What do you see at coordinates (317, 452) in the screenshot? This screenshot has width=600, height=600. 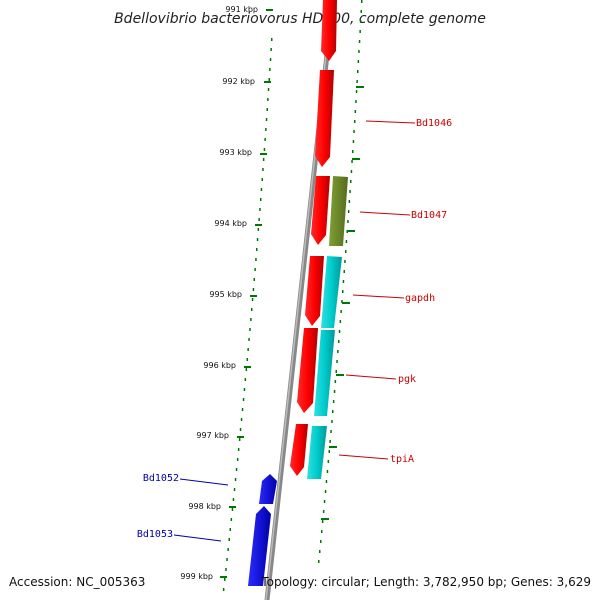 I see `gene-block-tpia` at bounding box center [317, 452].